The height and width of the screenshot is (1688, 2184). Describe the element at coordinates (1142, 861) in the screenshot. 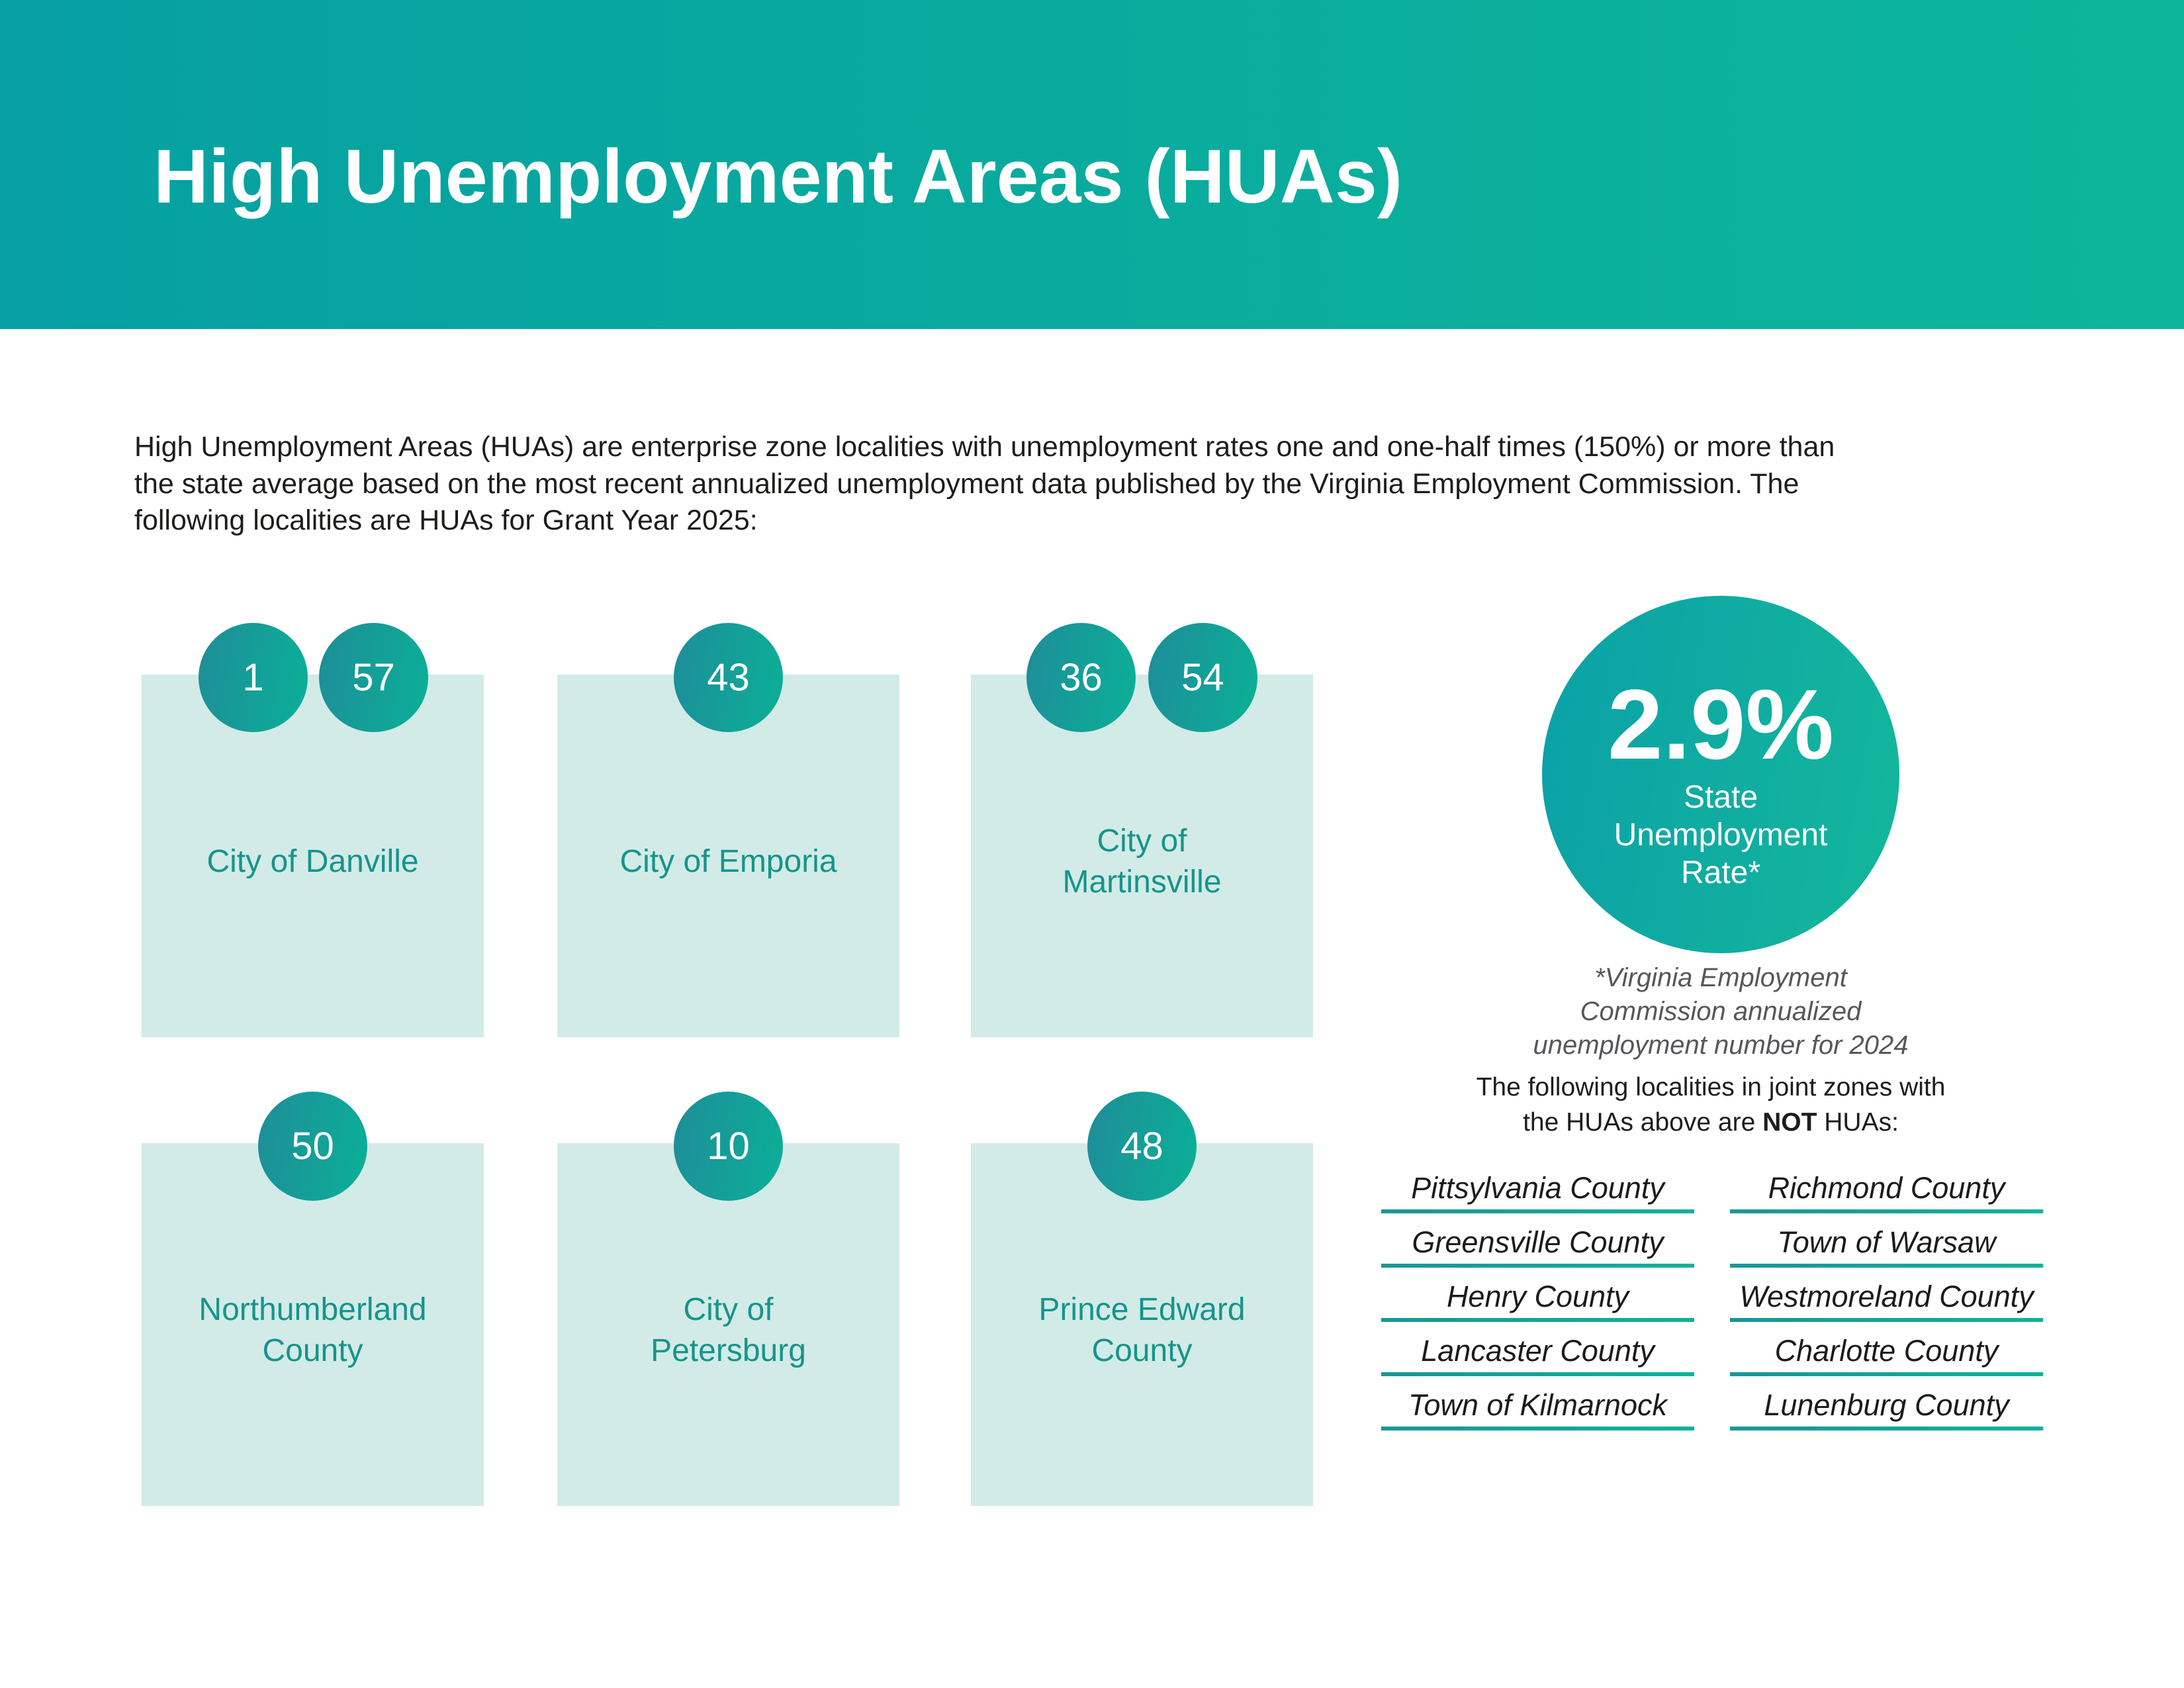

I see `hua-card-label: City of Martinsville` at that location.